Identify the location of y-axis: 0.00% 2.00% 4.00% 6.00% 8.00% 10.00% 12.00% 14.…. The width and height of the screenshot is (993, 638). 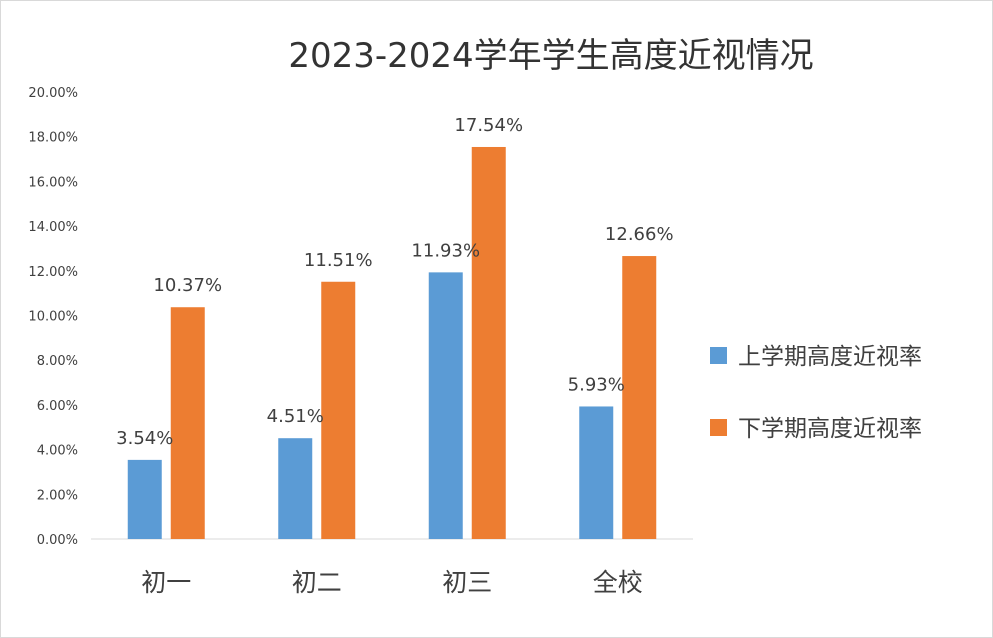
(53, 317).